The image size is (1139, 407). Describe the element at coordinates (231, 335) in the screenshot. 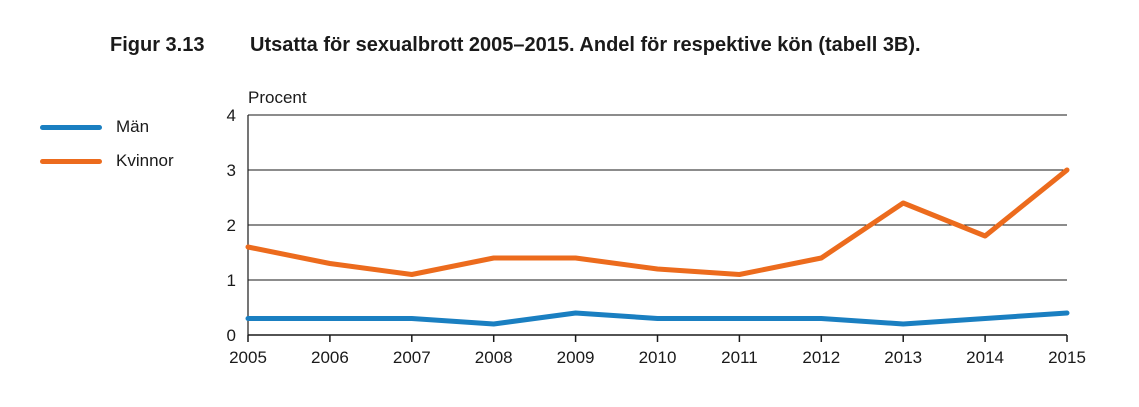

I see `y-tick-label: 0` at that location.